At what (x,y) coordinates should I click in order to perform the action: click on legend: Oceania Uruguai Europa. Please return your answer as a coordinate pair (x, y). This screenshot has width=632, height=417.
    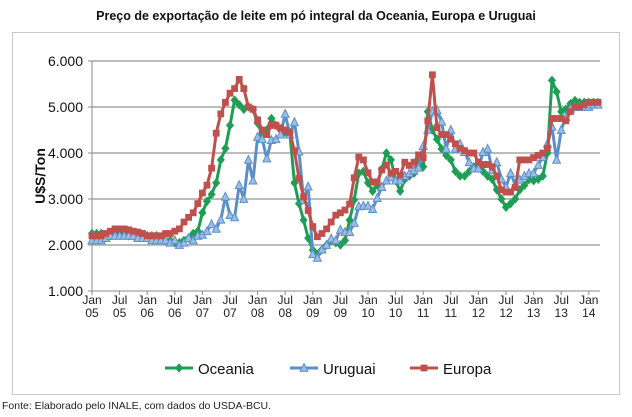
    Looking at the image, I should click on (328, 369).